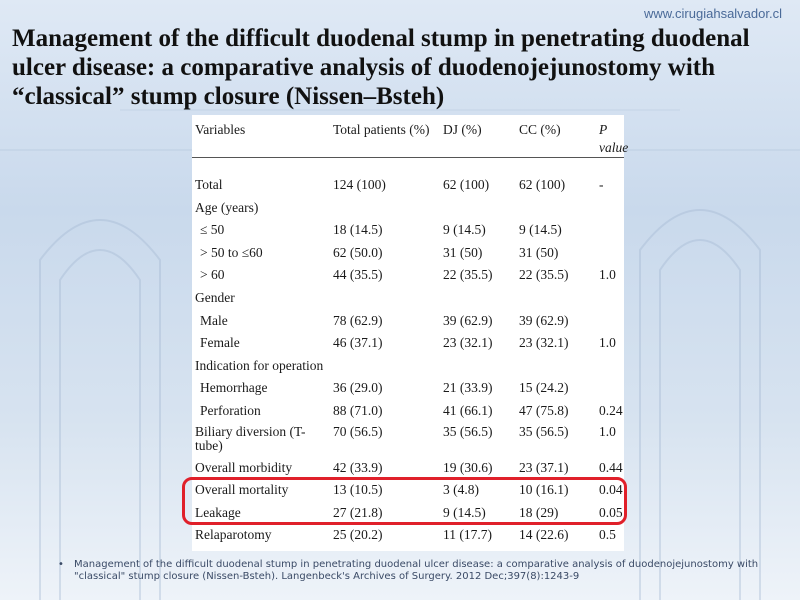  What do you see at coordinates (358, 467) in the screenshot?
I see `cell-total: 42 (33.9)` at bounding box center [358, 467].